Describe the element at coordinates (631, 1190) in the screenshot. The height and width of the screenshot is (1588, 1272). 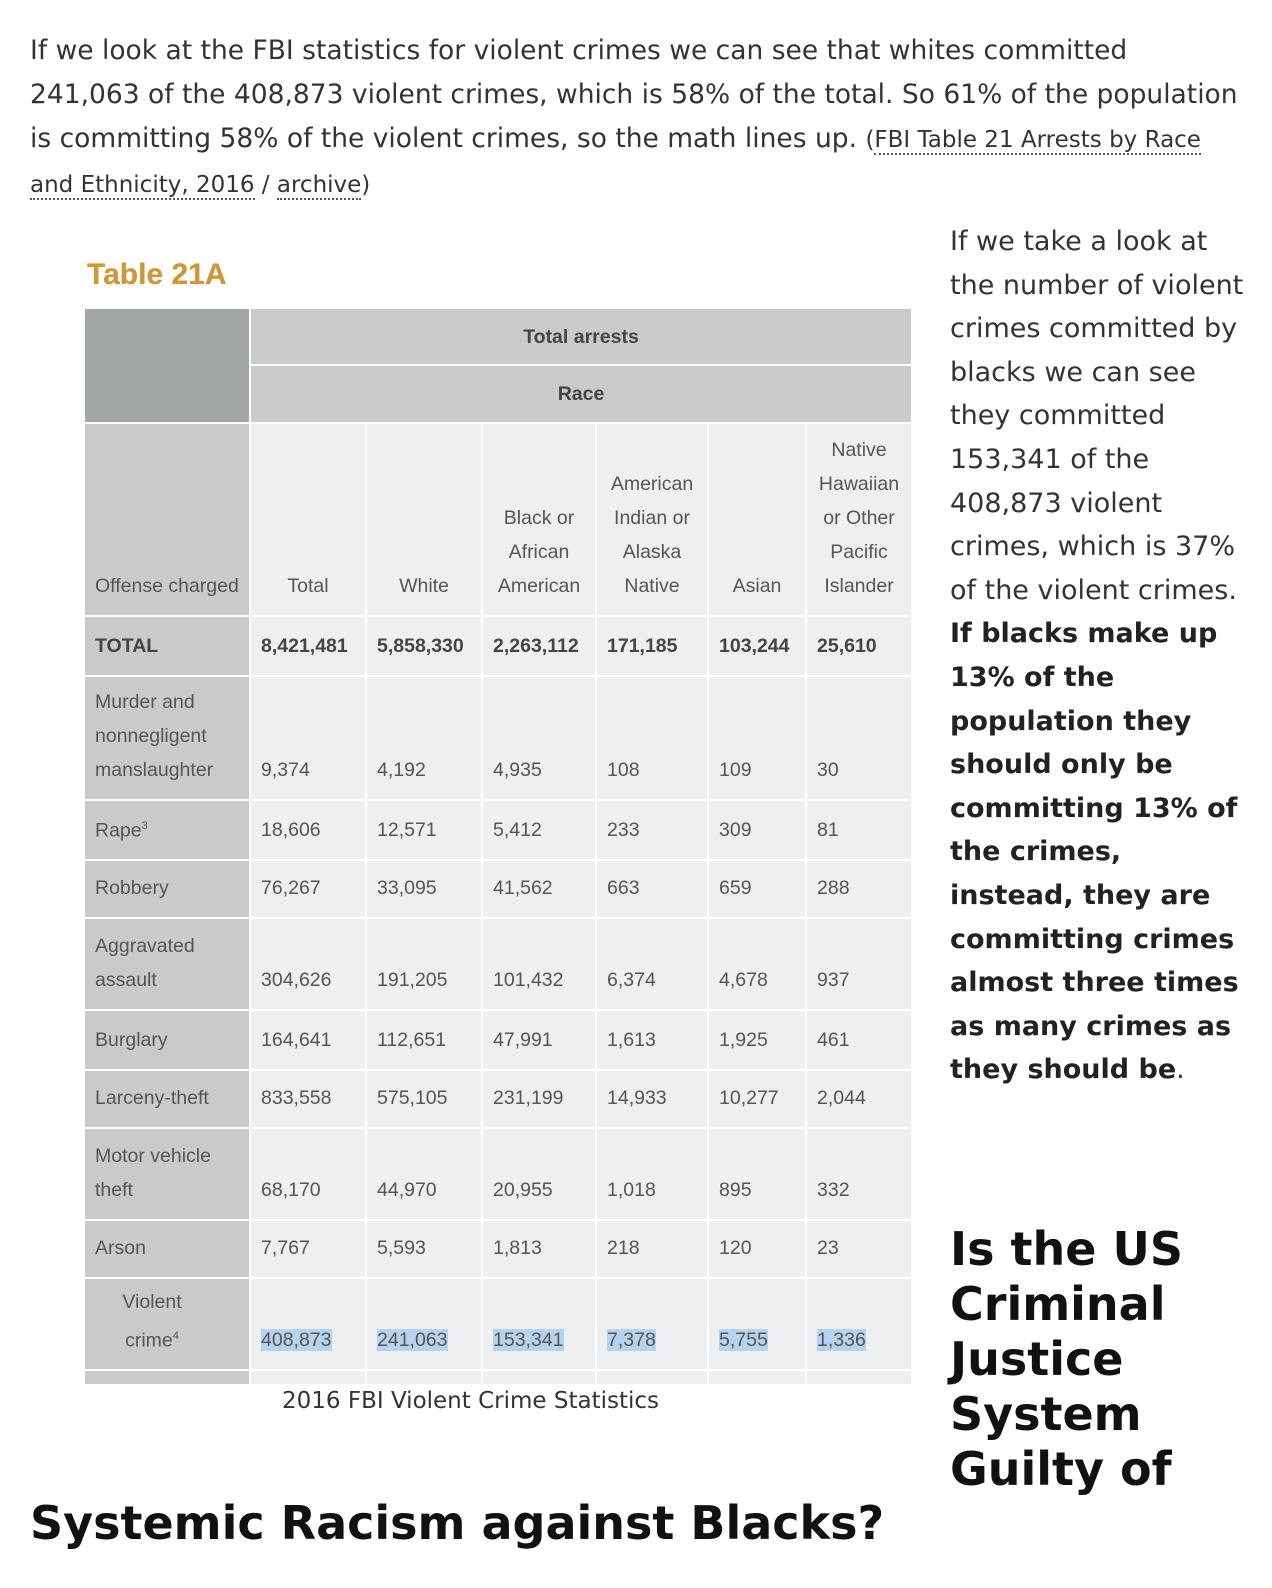
I see `value: 1,018` at that location.